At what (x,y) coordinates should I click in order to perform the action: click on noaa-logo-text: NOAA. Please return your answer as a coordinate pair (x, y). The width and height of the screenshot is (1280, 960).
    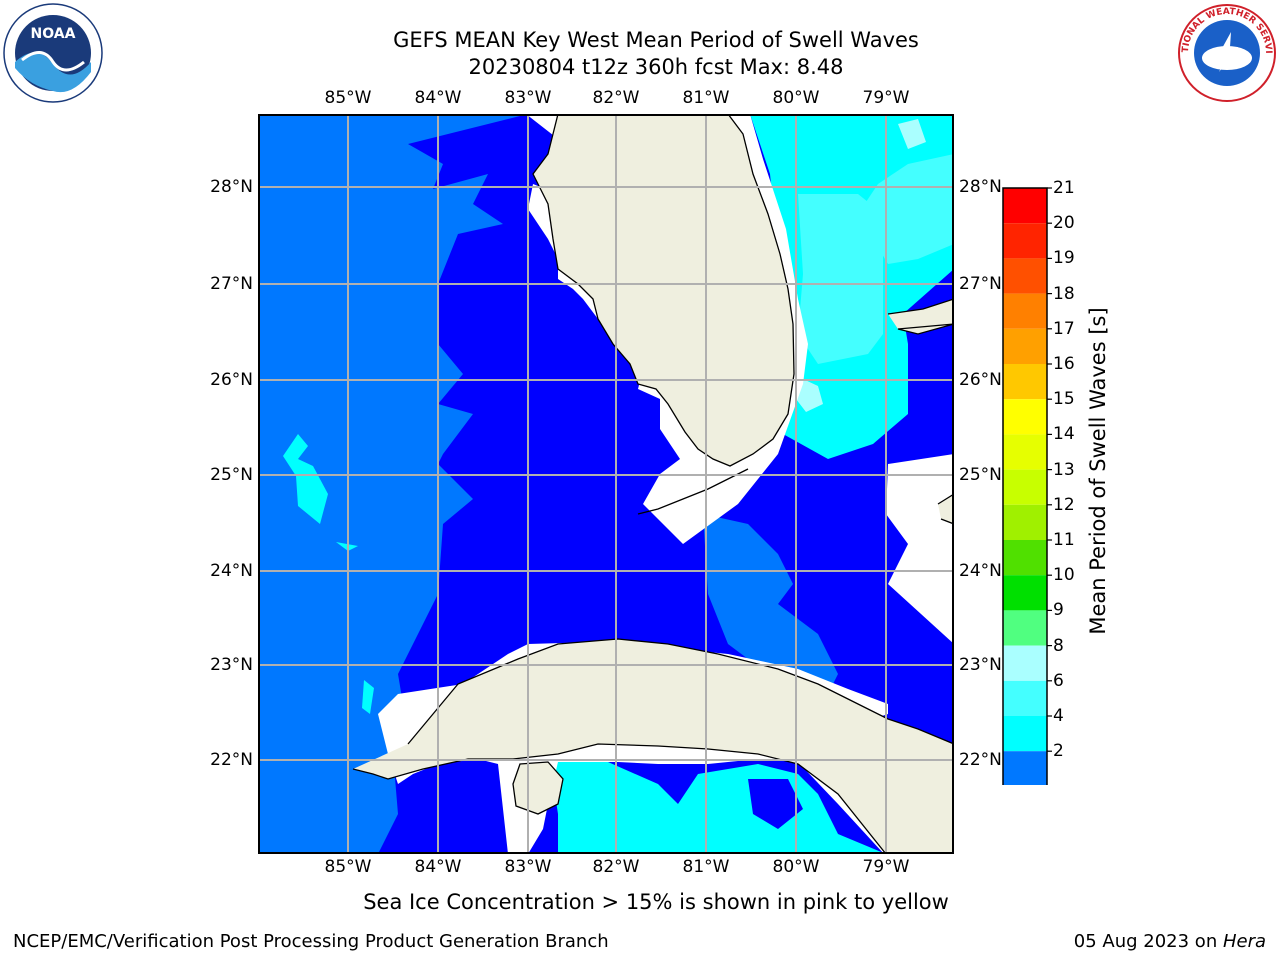
    Looking at the image, I should click on (53, 34).